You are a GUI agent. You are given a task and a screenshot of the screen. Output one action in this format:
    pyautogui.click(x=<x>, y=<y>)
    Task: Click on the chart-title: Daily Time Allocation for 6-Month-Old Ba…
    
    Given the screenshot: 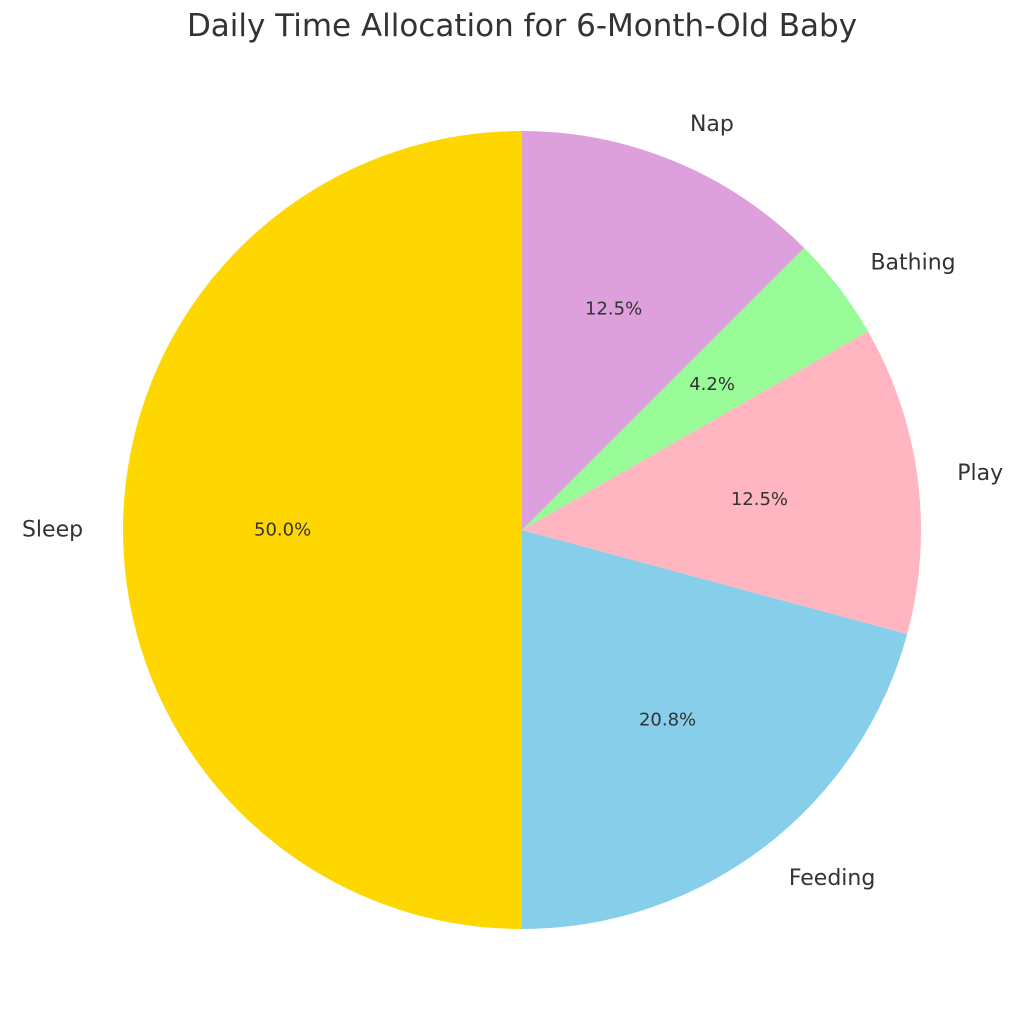 What is the action you would take?
    pyautogui.click(x=522, y=26)
    